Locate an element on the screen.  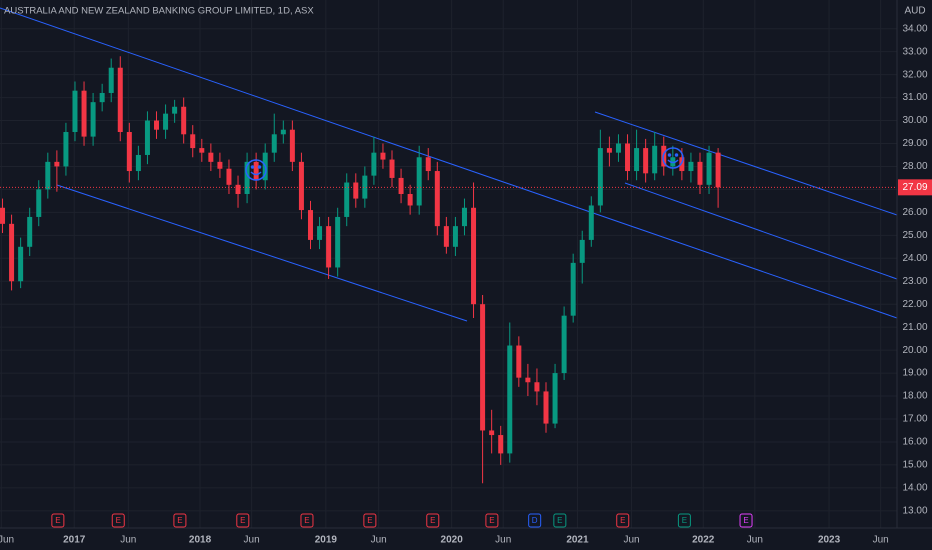
event-label: D is located at coordinates (535, 520).